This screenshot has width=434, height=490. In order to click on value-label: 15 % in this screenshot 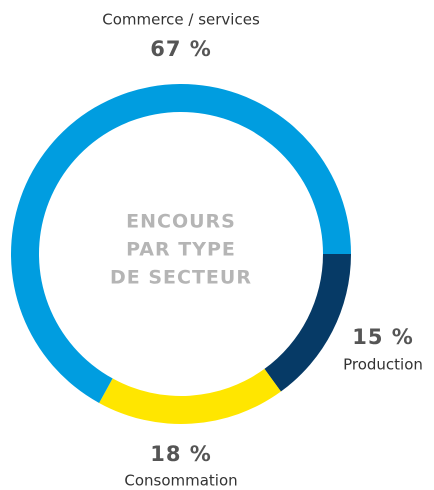, I will do `click(383, 337)`.